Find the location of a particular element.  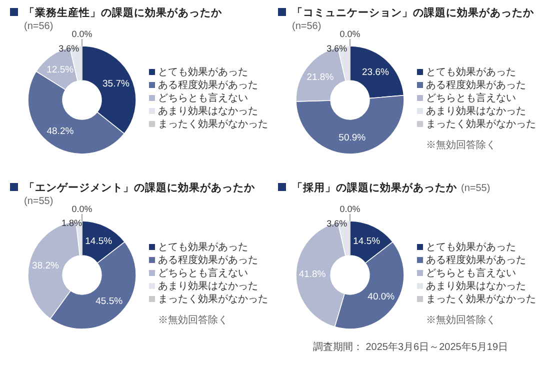

text: 調査期間： 2025年3月6日～2025年5月19日 is located at coordinates (410, 347).